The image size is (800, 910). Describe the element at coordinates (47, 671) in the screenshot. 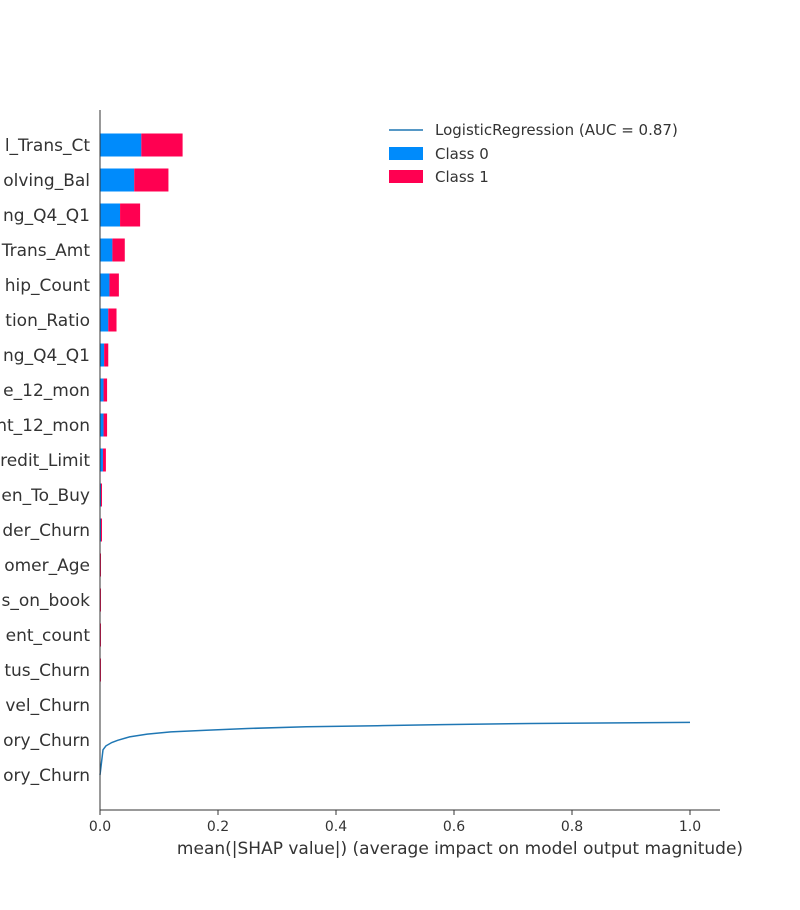

I see `y-tick-label: tus_Churn` at that location.